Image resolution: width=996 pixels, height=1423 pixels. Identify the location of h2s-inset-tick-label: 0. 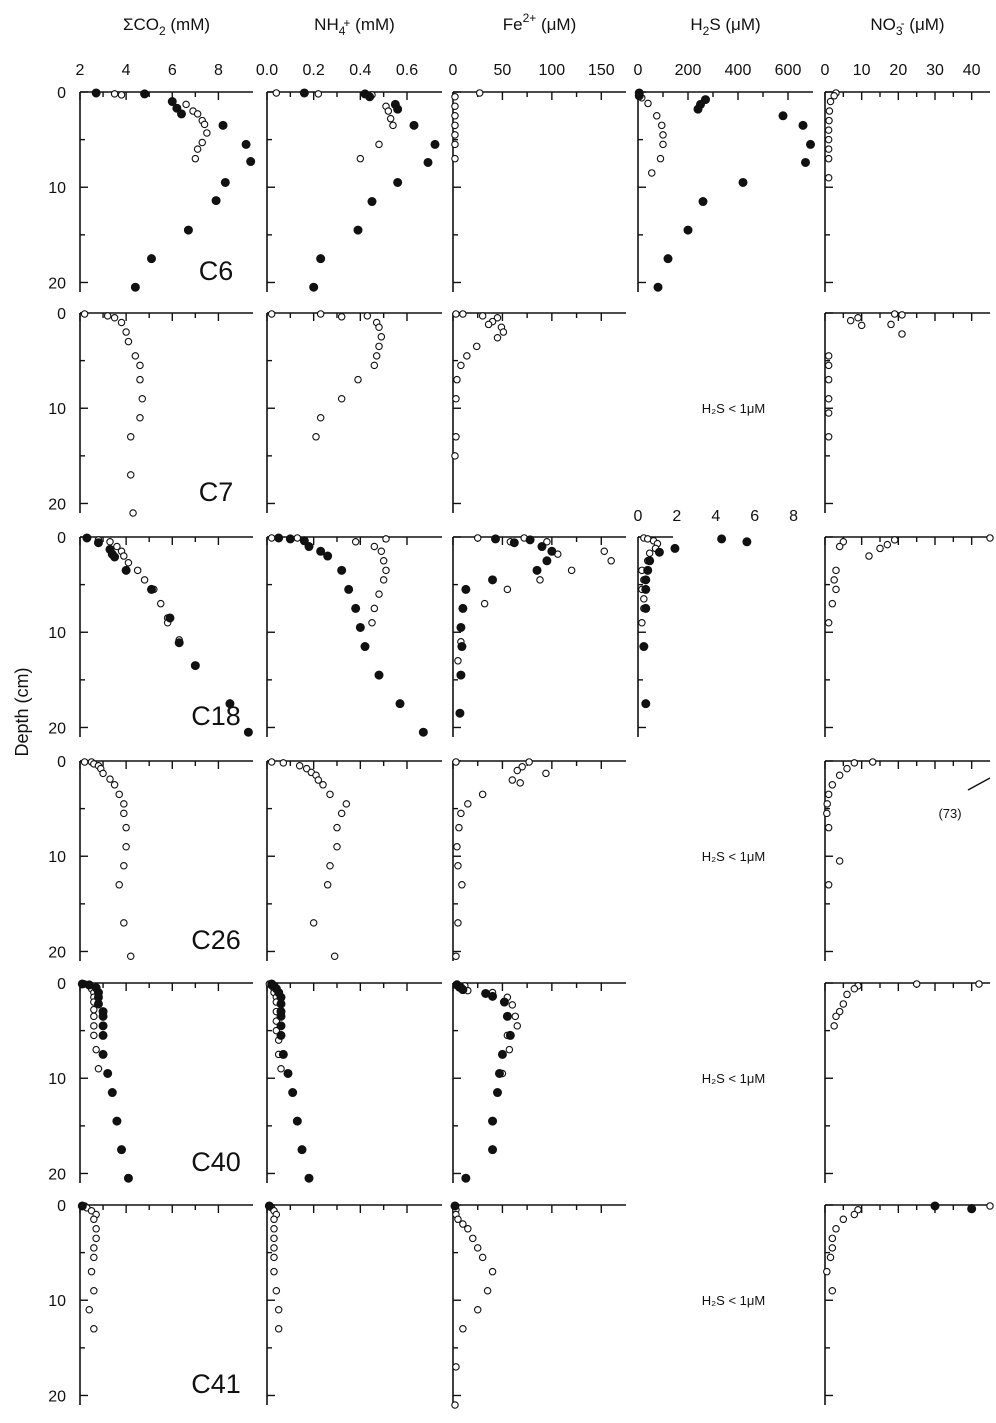
(638, 516).